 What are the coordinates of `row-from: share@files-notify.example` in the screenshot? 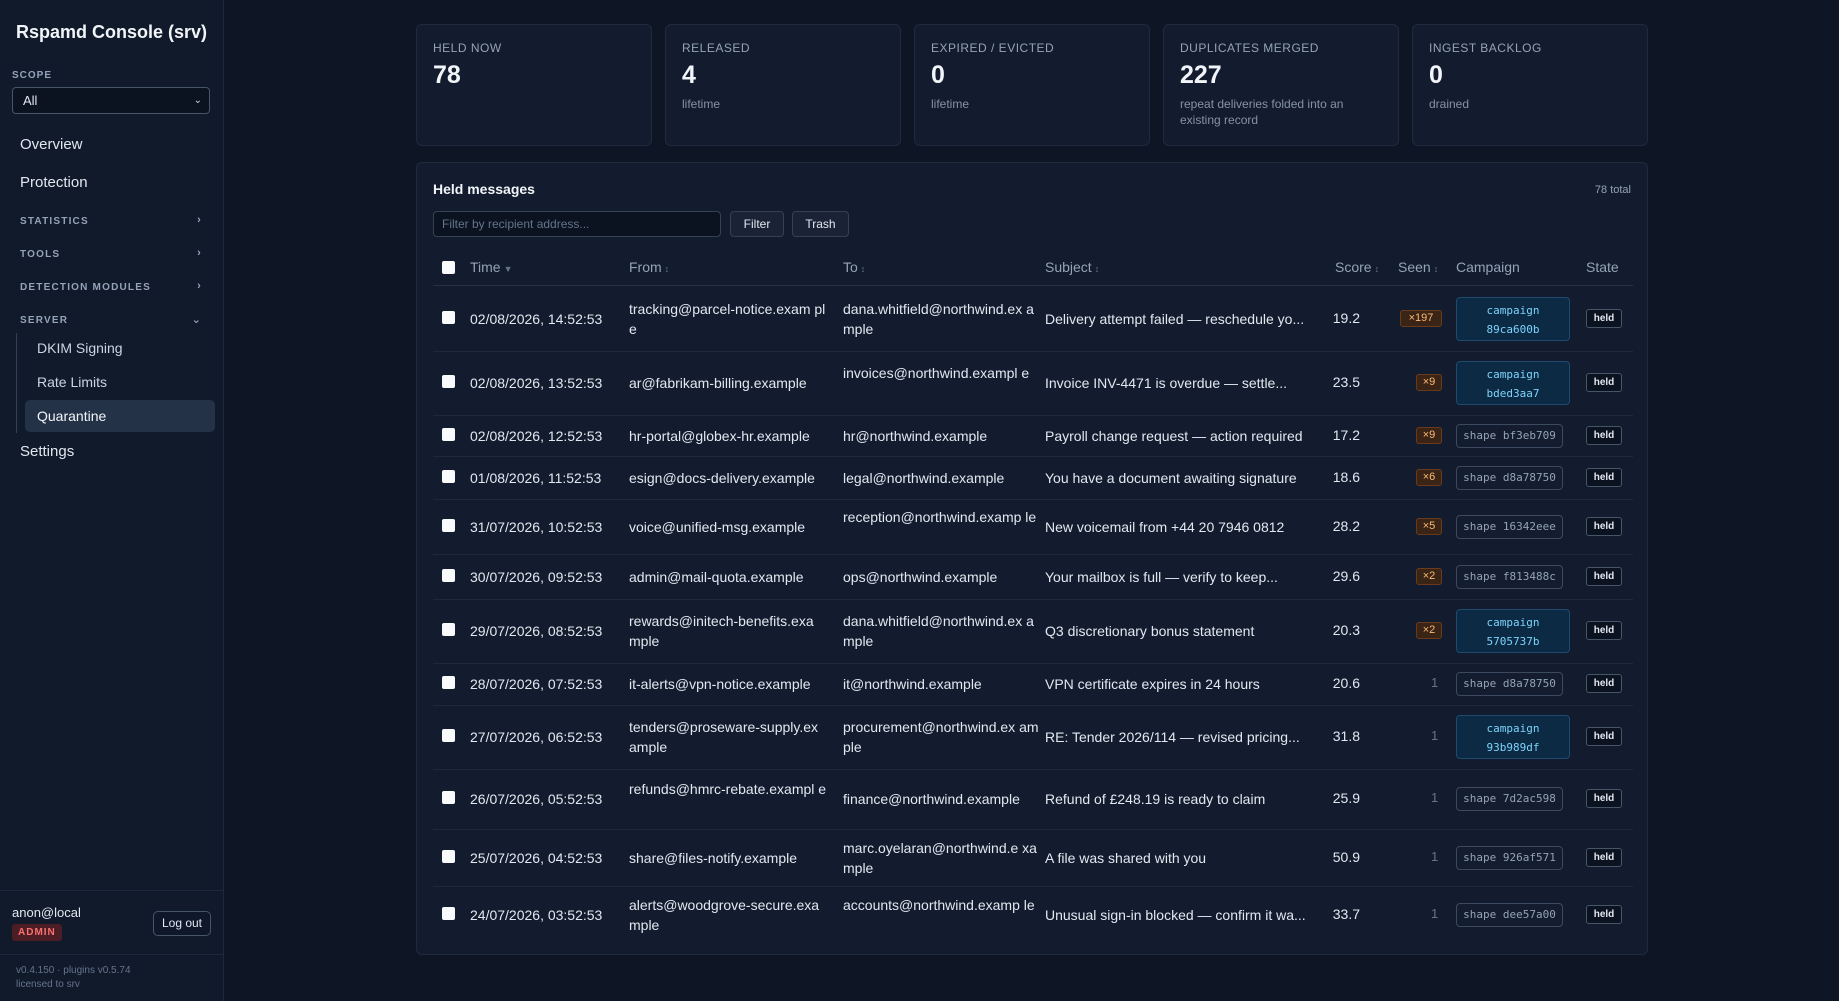 It's located at (713, 857).